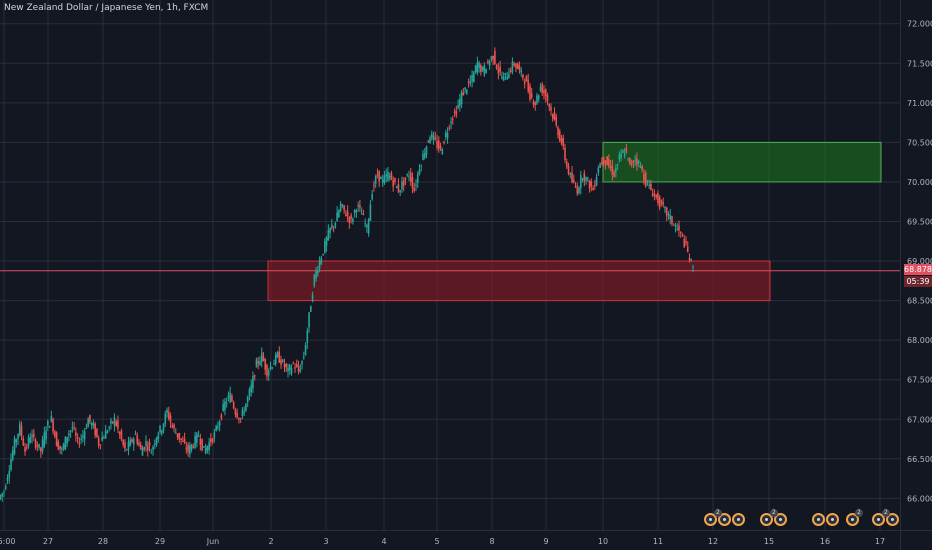  What do you see at coordinates (8, 541) in the screenshot?
I see `x-tick-label: 06:00` at bounding box center [8, 541].